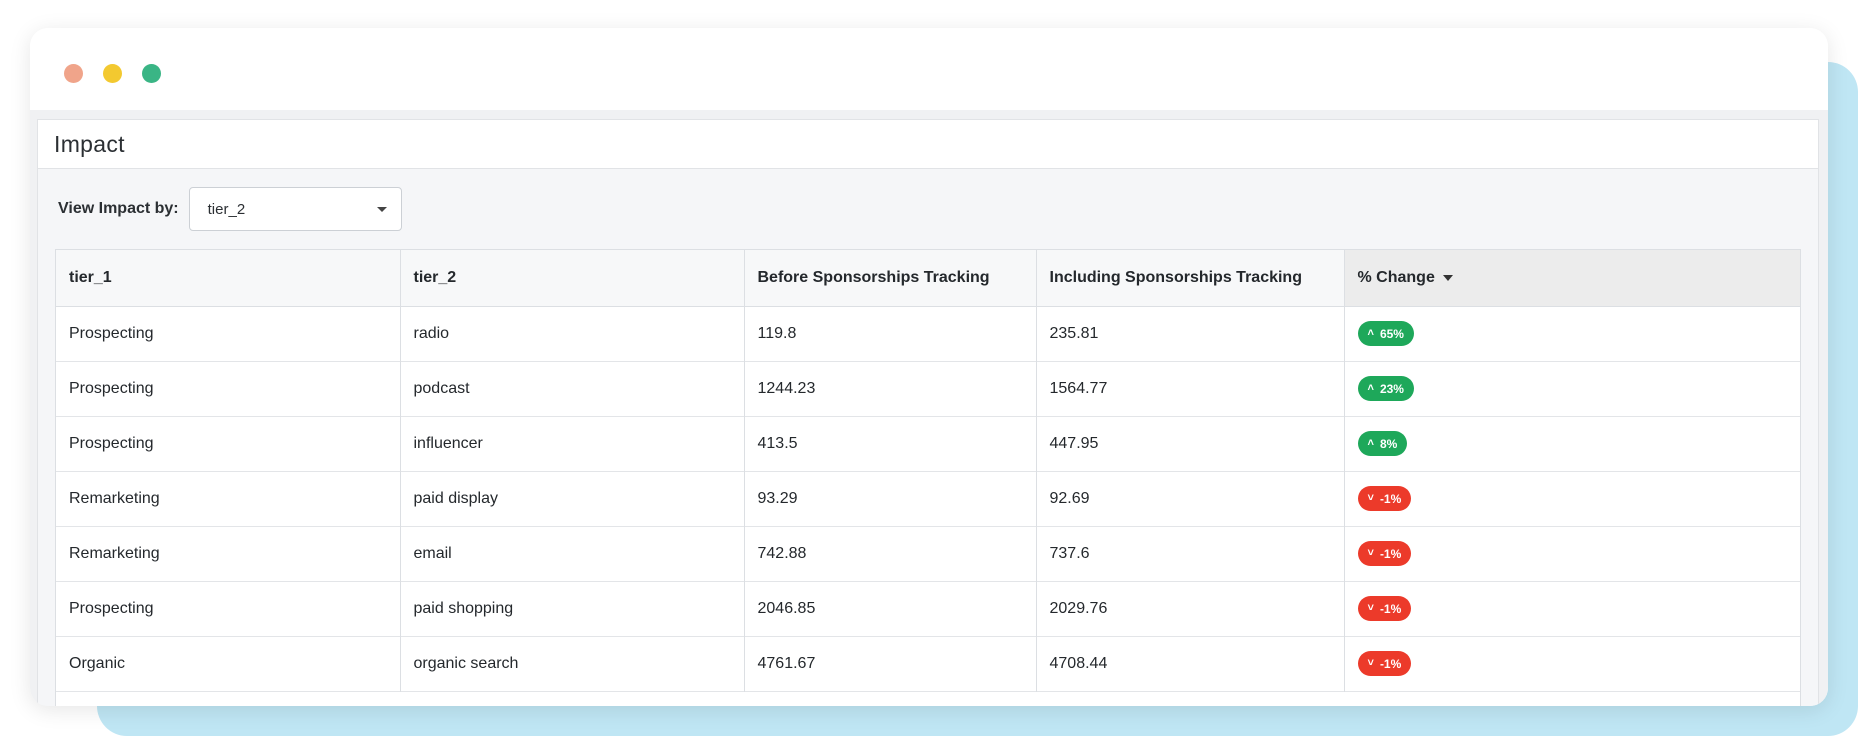 Image resolution: width=1858 pixels, height=741 pixels. Describe the element at coordinates (1190, 278) in the screenshot. I see `column-header-including: Including Sponsorships Tracking` at that location.